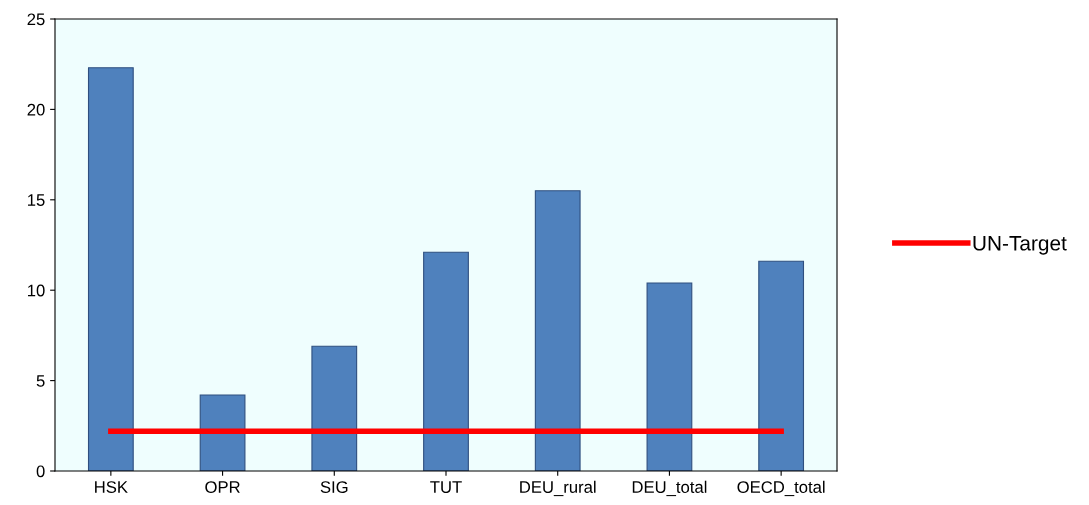  What do you see at coordinates (558, 488) in the screenshot?
I see `x-tick-label: DEU_rural` at bounding box center [558, 488].